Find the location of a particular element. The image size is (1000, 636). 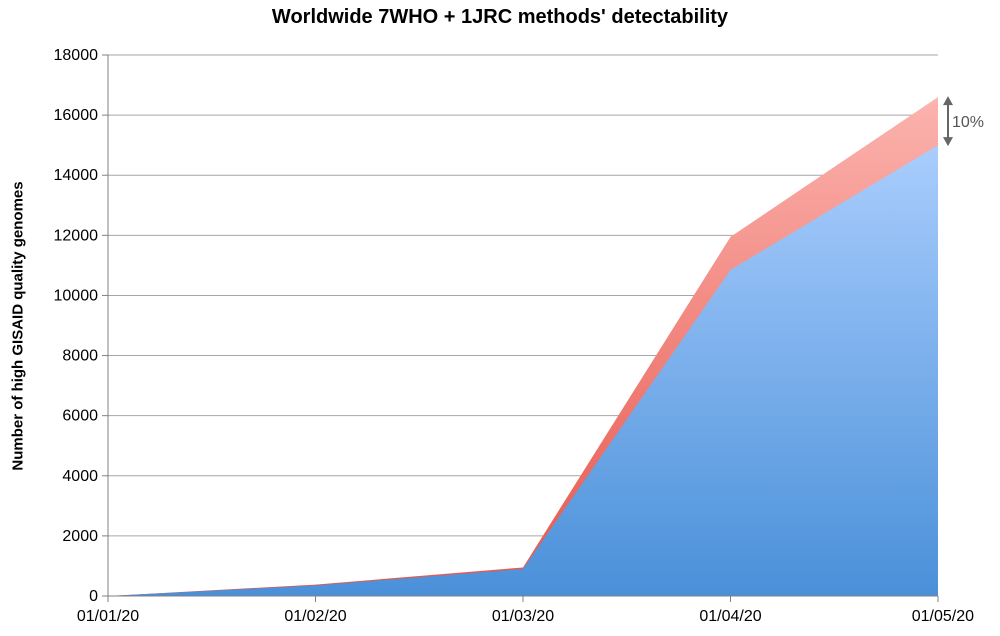

y-tick-label: 2000 is located at coordinates (80, 536).